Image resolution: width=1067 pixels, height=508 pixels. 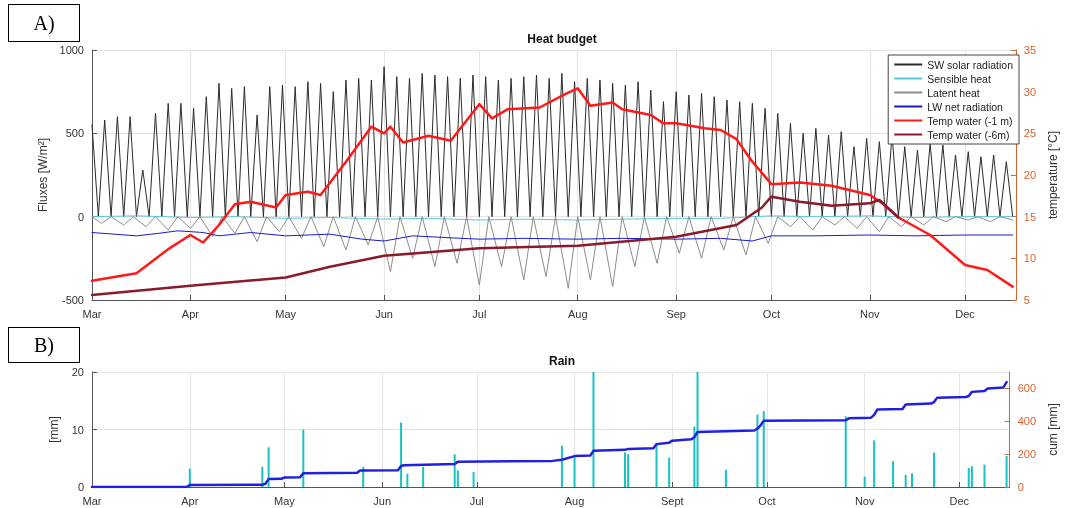 What do you see at coordinates (74, 133) in the screenshot?
I see `y-tick-label: 500` at bounding box center [74, 133].